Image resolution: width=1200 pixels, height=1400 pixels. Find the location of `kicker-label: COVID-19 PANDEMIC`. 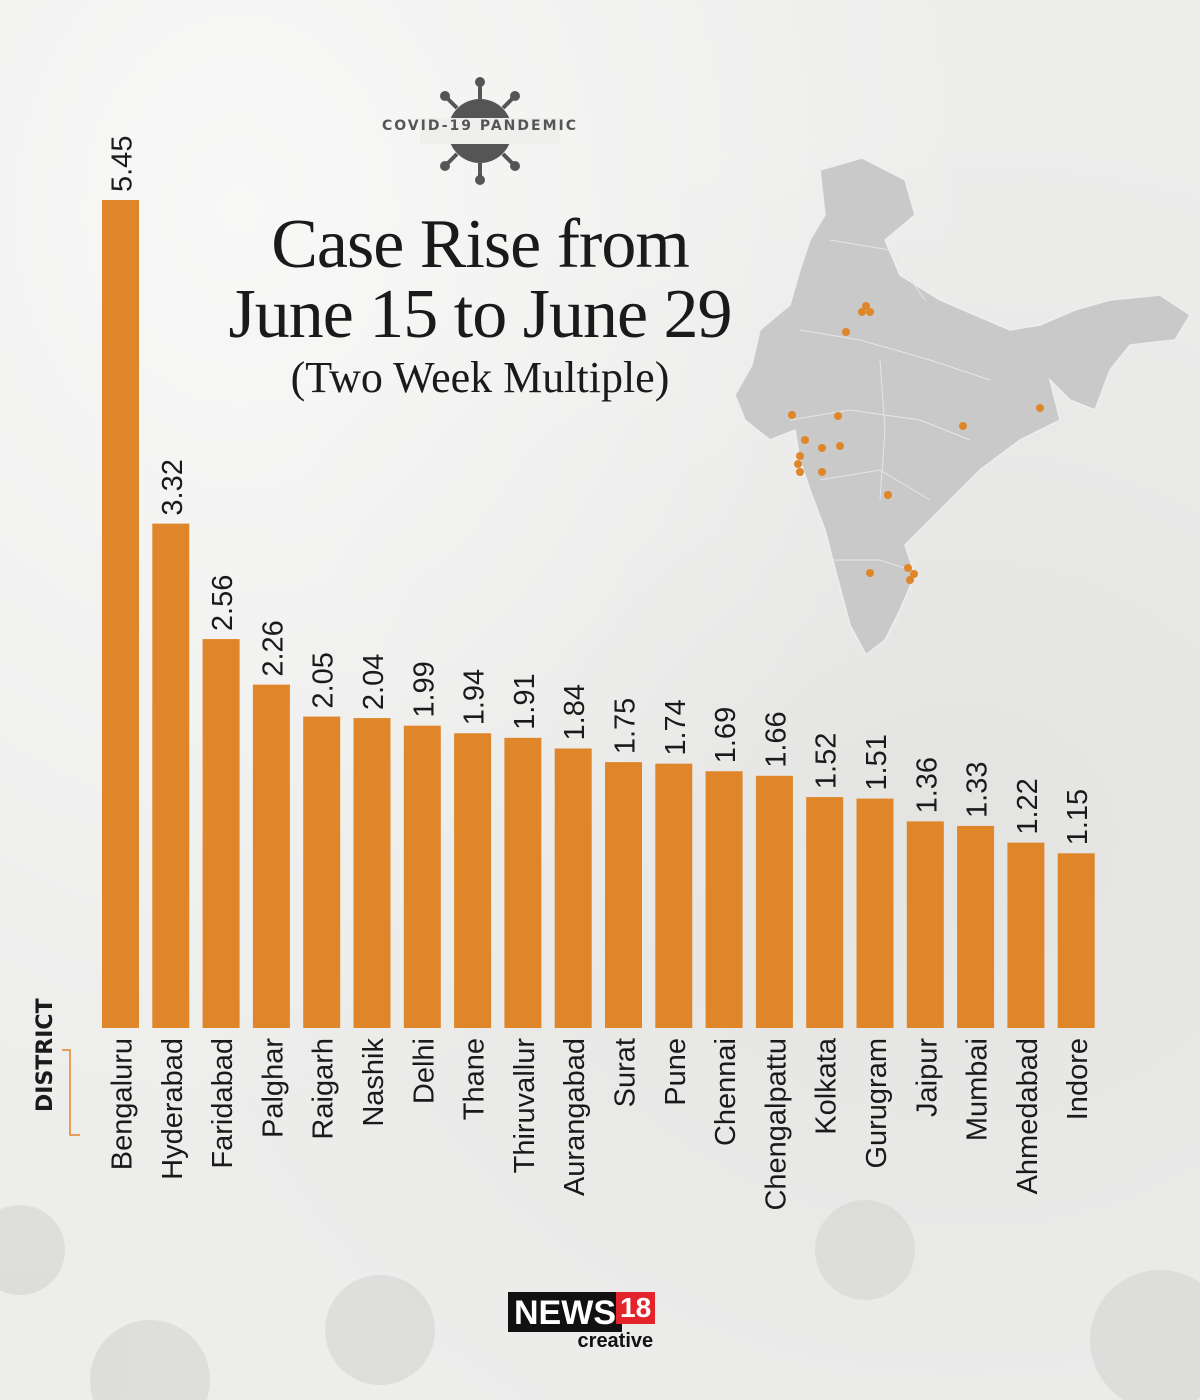

kicker-label: COVID-19 PANDEMIC is located at coordinates (480, 126).